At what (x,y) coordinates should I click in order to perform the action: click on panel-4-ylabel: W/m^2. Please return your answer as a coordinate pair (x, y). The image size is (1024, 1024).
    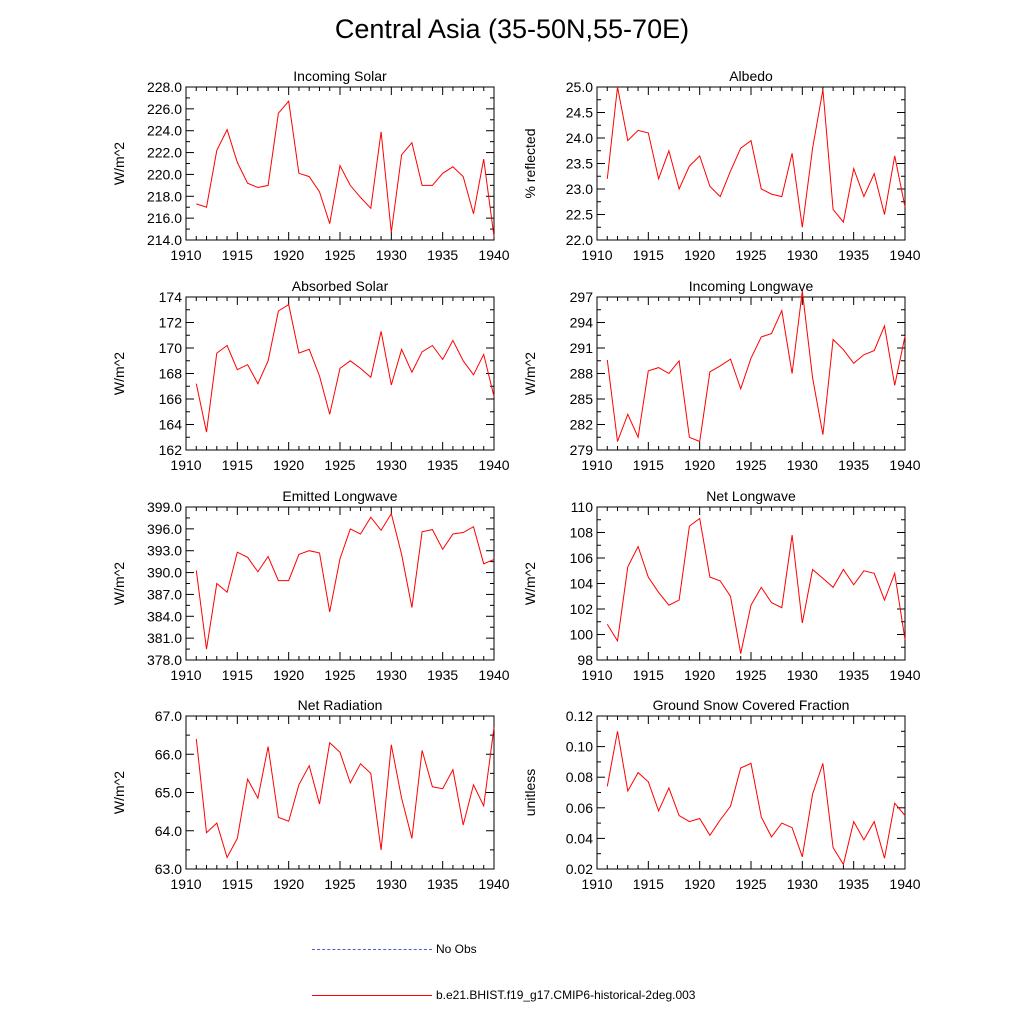
    Looking at the image, I should click on (530, 373).